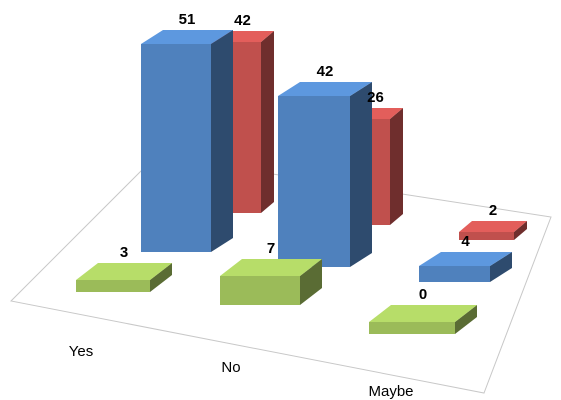 Image resolution: width=561 pixels, height=400 pixels. I want to click on category-label-yes: Yes, so click(81, 351).